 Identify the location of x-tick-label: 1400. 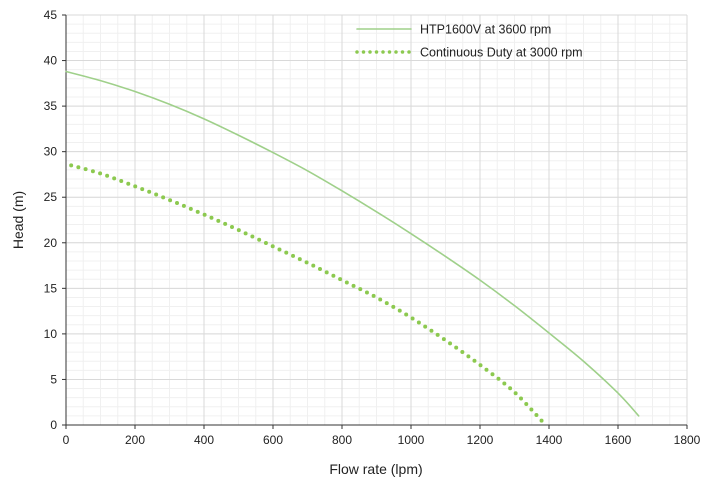
(549, 440).